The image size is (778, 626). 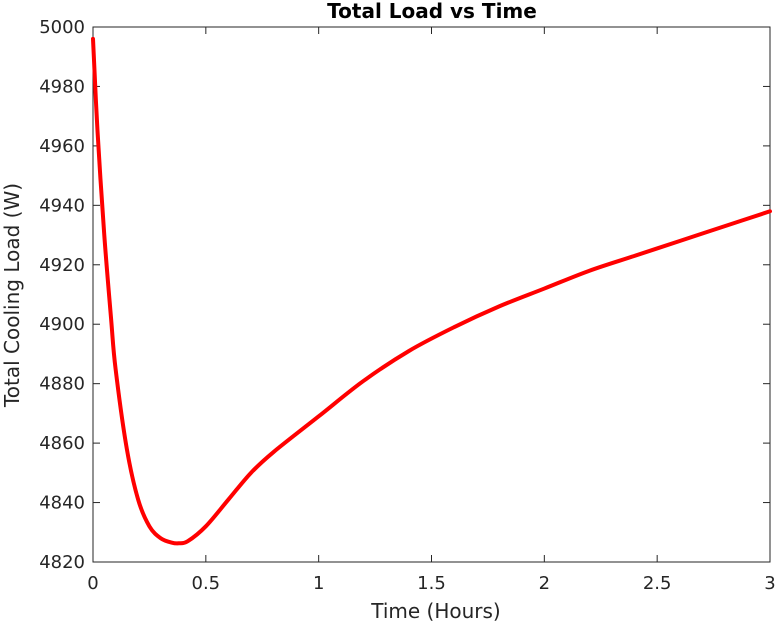 What do you see at coordinates (12, 295) in the screenshot?
I see `y-axis-label: Total Cooling Load (W)` at bounding box center [12, 295].